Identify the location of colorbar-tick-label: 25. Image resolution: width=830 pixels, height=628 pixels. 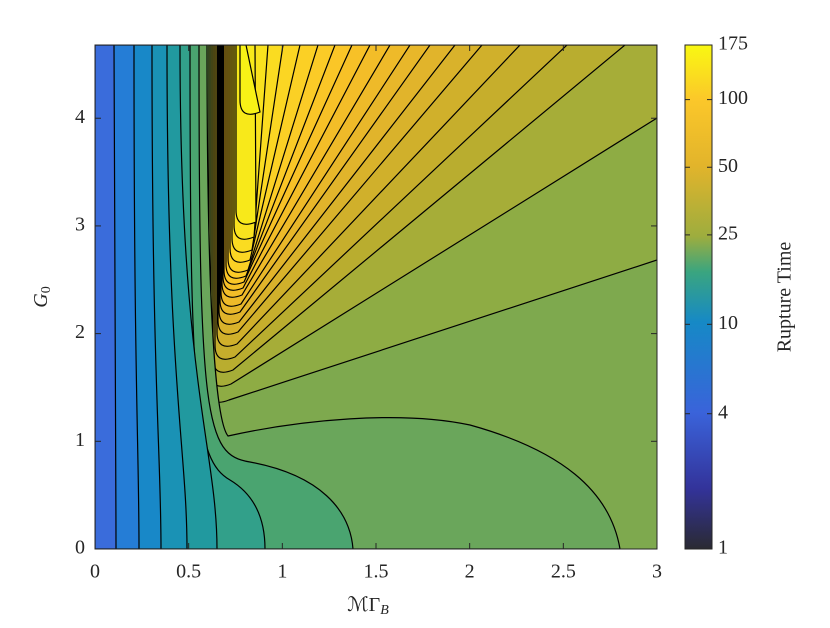
(728, 233).